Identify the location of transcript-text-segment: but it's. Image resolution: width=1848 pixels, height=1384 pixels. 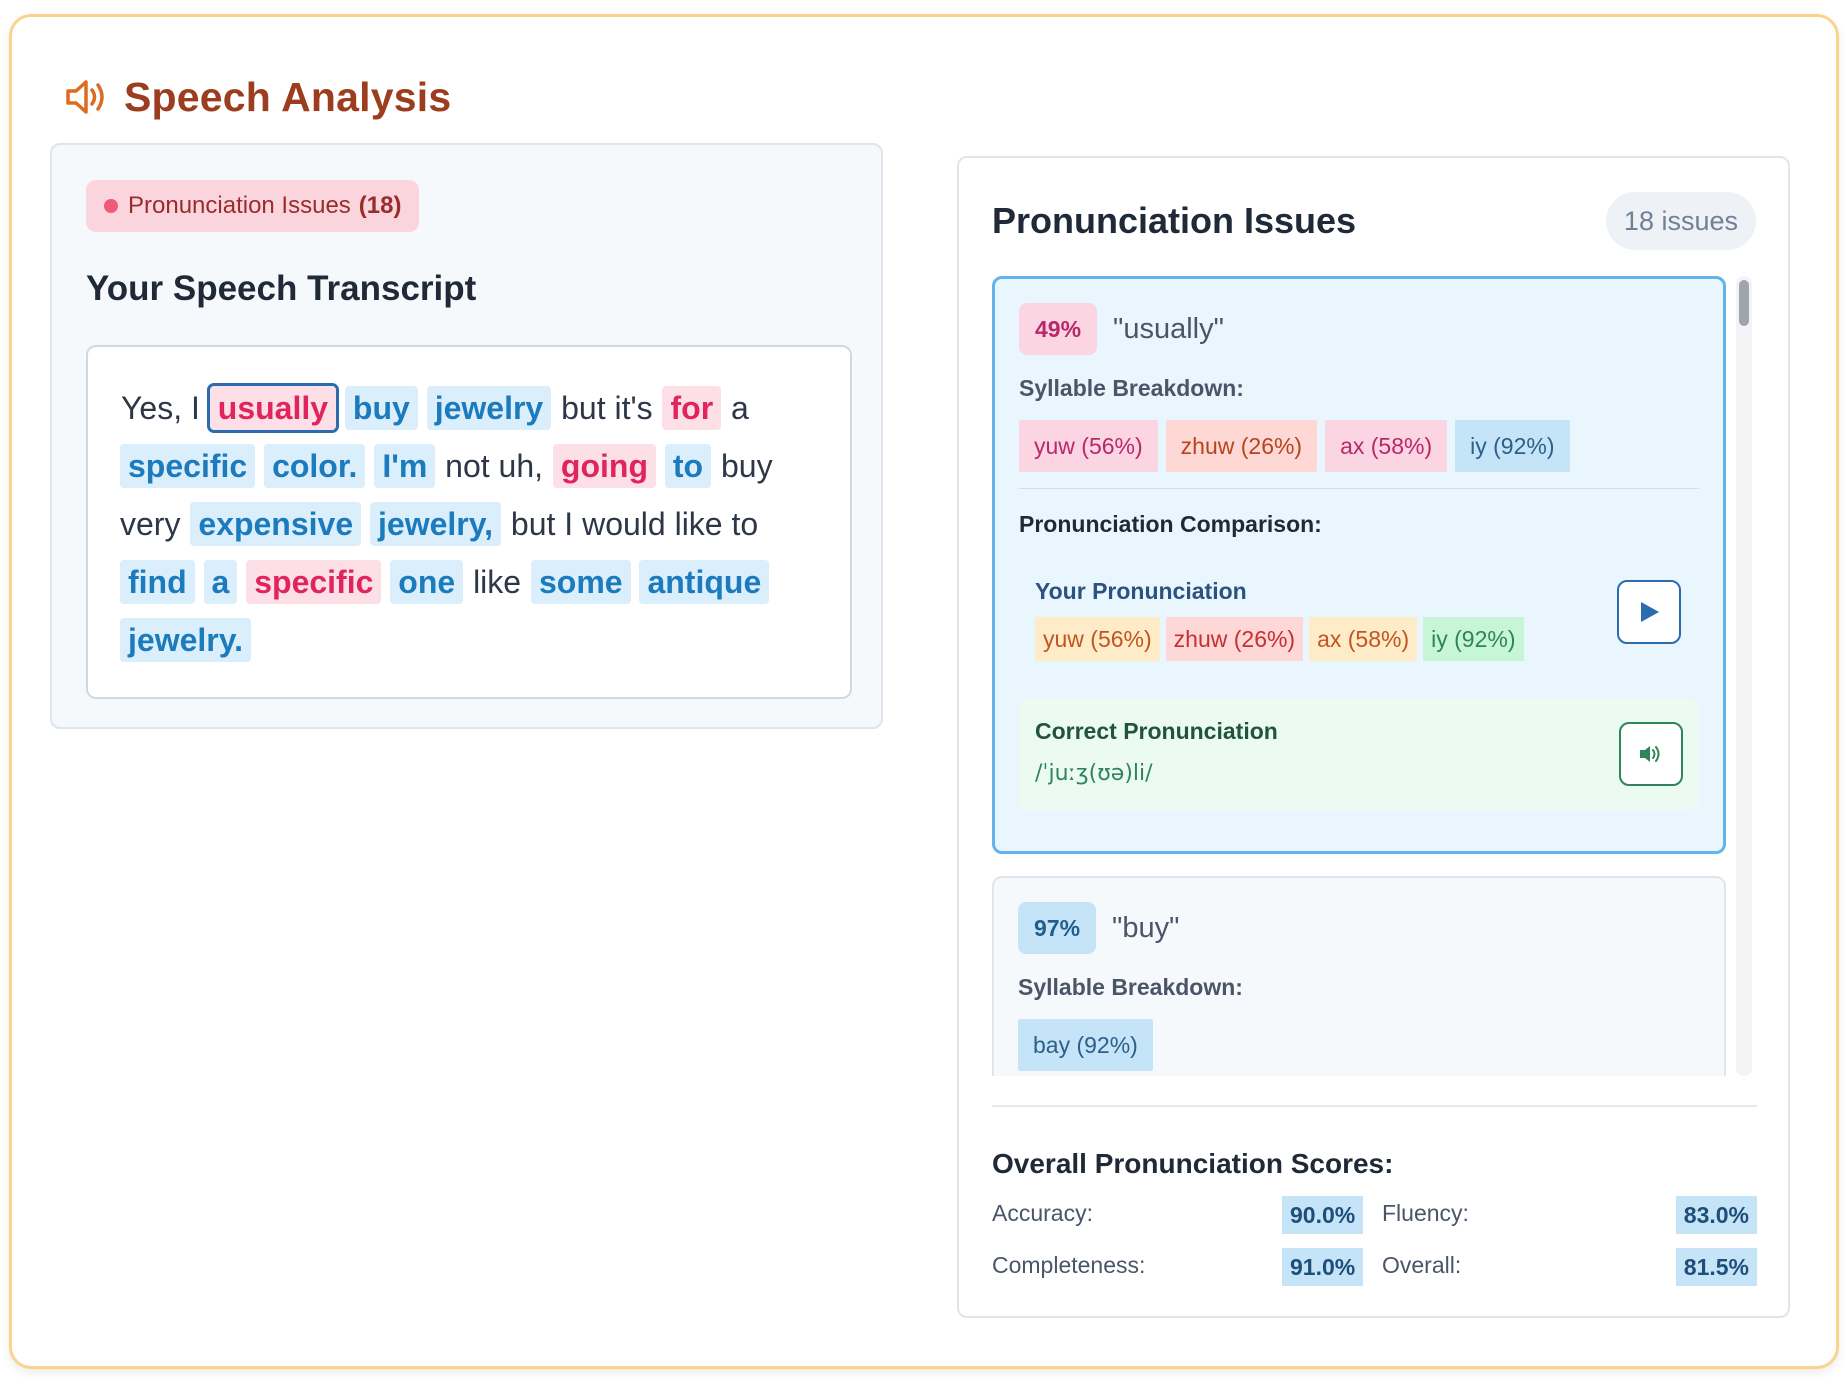
(607, 408).